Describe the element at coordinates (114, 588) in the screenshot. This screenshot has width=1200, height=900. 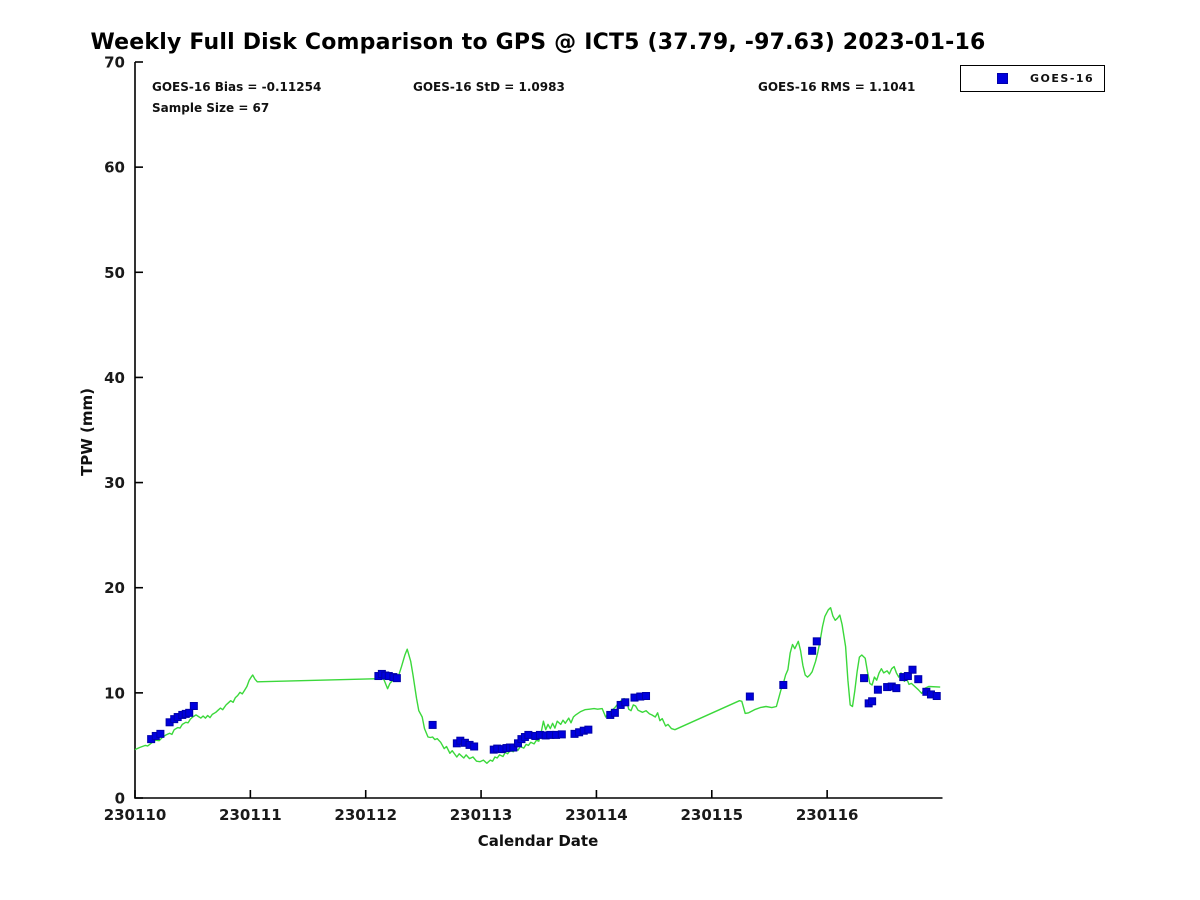
I see `y-tick-label: 20` at that location.